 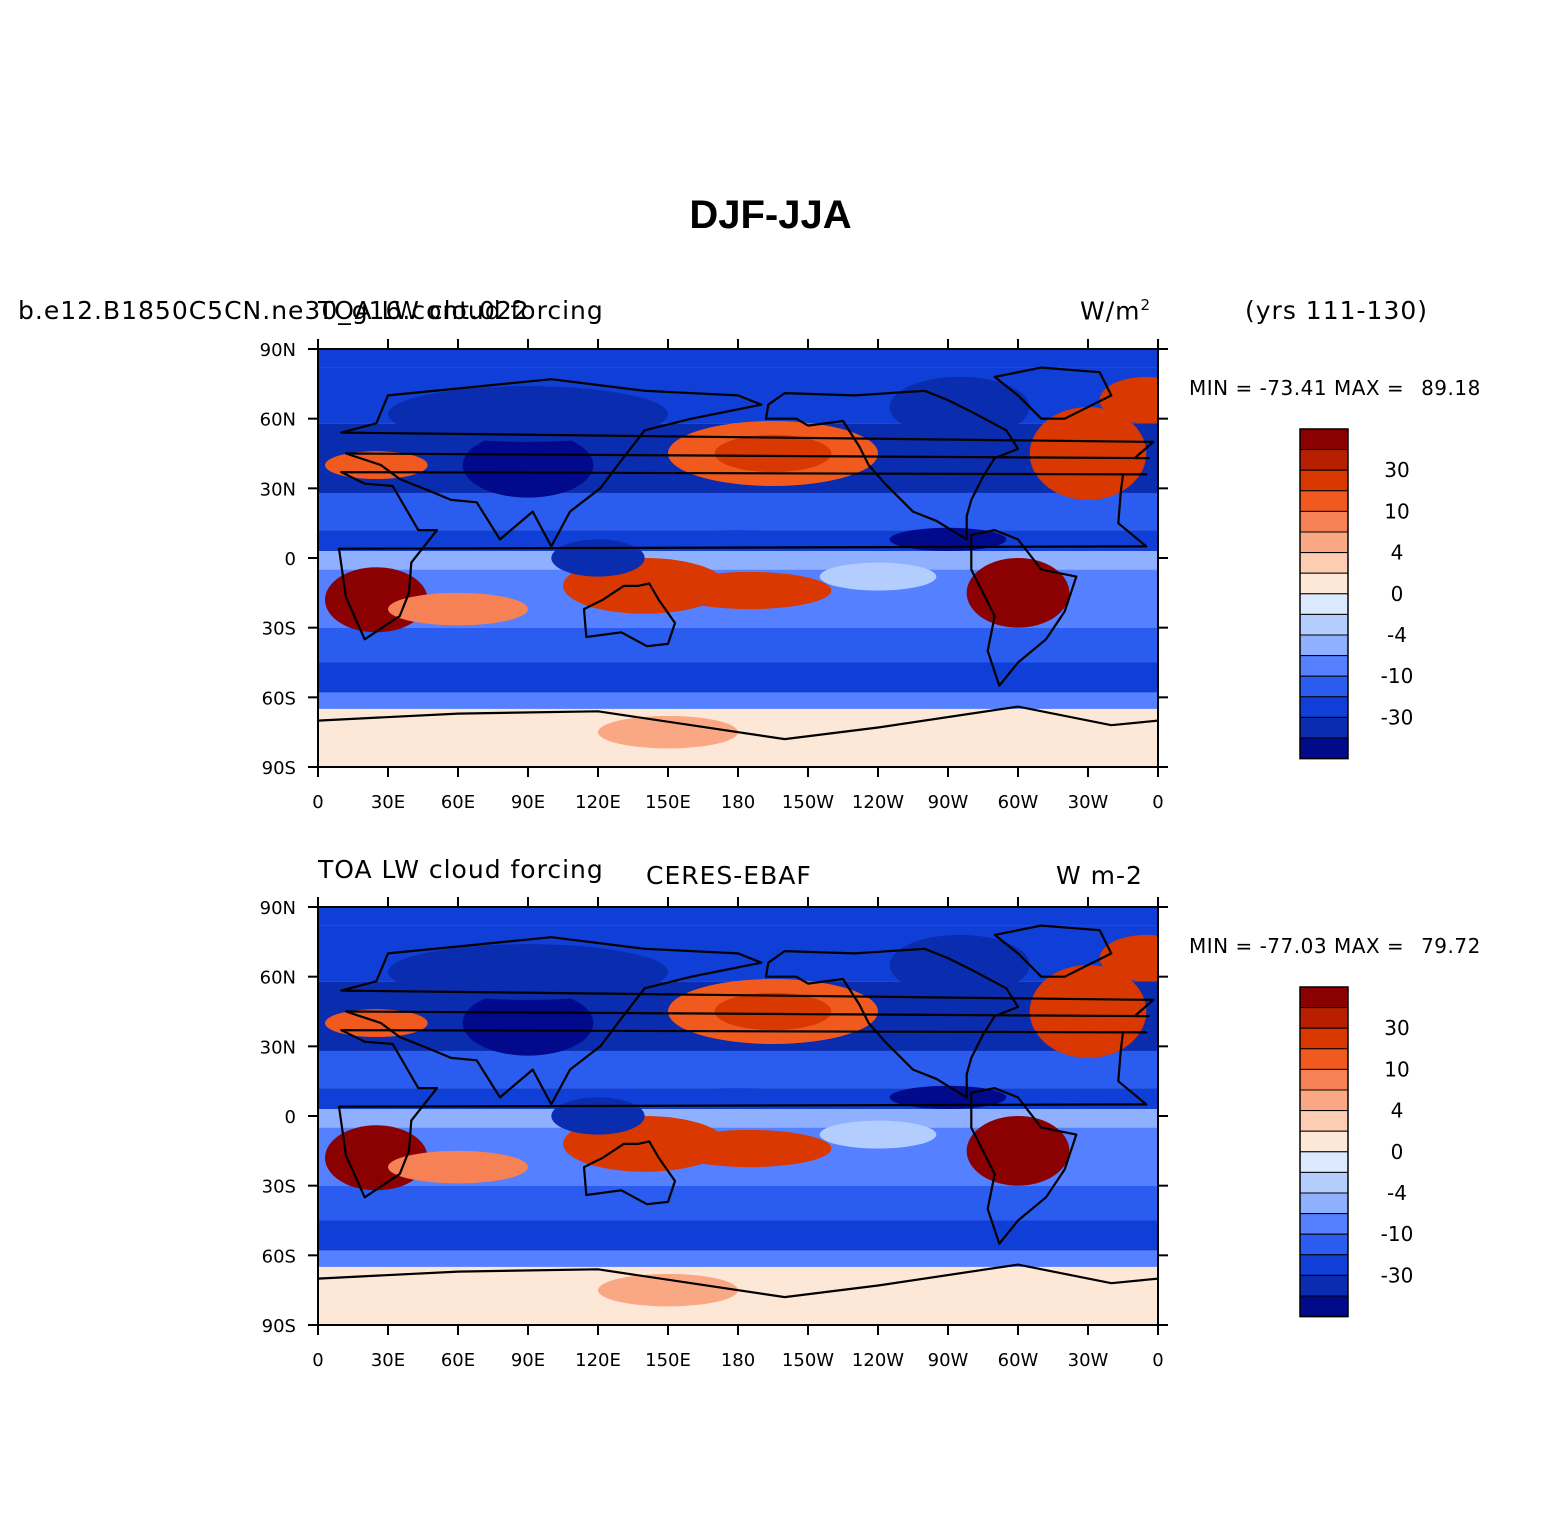 I want to click on lon-tick-label: 90E, so click(x=528, y=802).